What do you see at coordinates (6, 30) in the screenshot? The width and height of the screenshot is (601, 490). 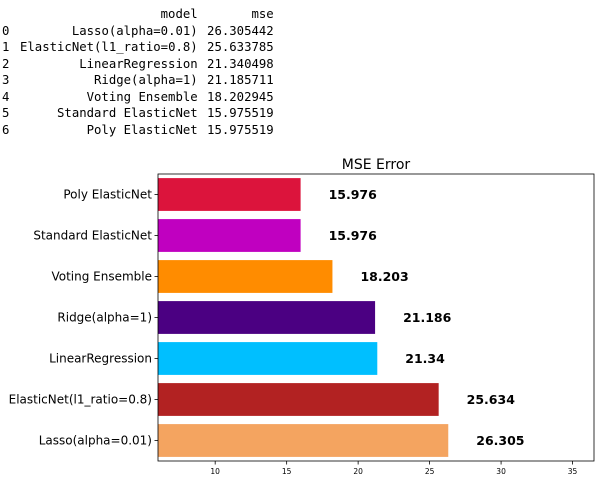 I see `row-index: 0` at bounding box center [6, 30].